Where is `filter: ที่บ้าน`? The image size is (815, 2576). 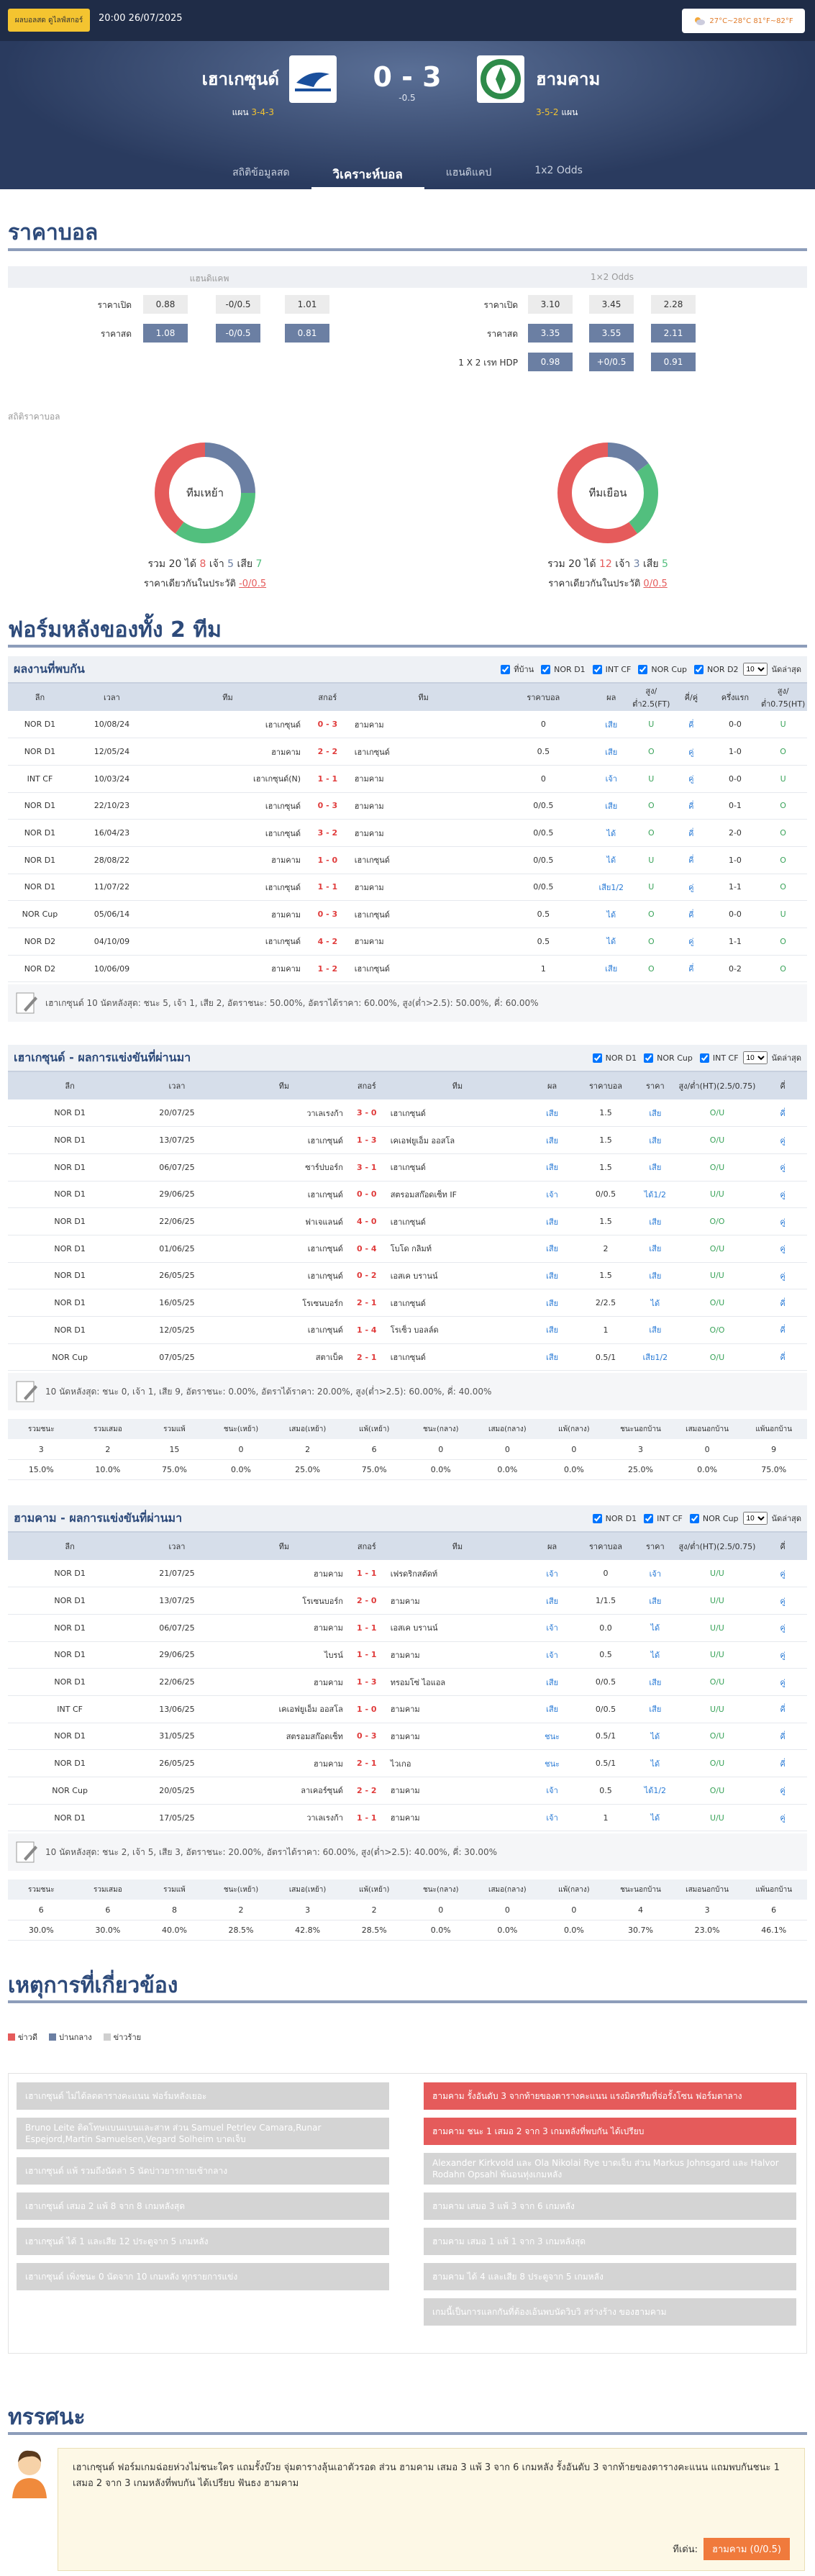 filter: ที่บ้าน is located at coordinates (516, 669).